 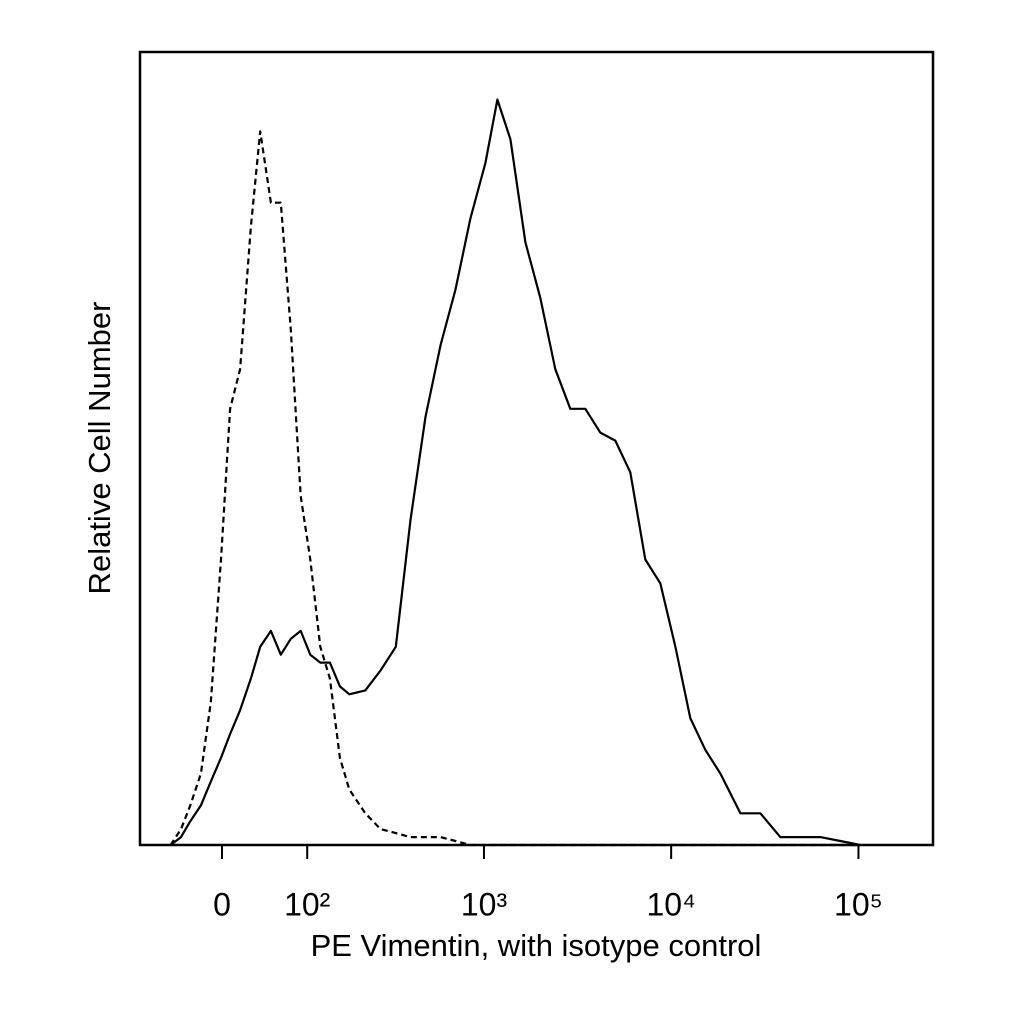 I want to click on x-axis-label: PE Vimentin, with isotype control, so click(x=536, y=945).